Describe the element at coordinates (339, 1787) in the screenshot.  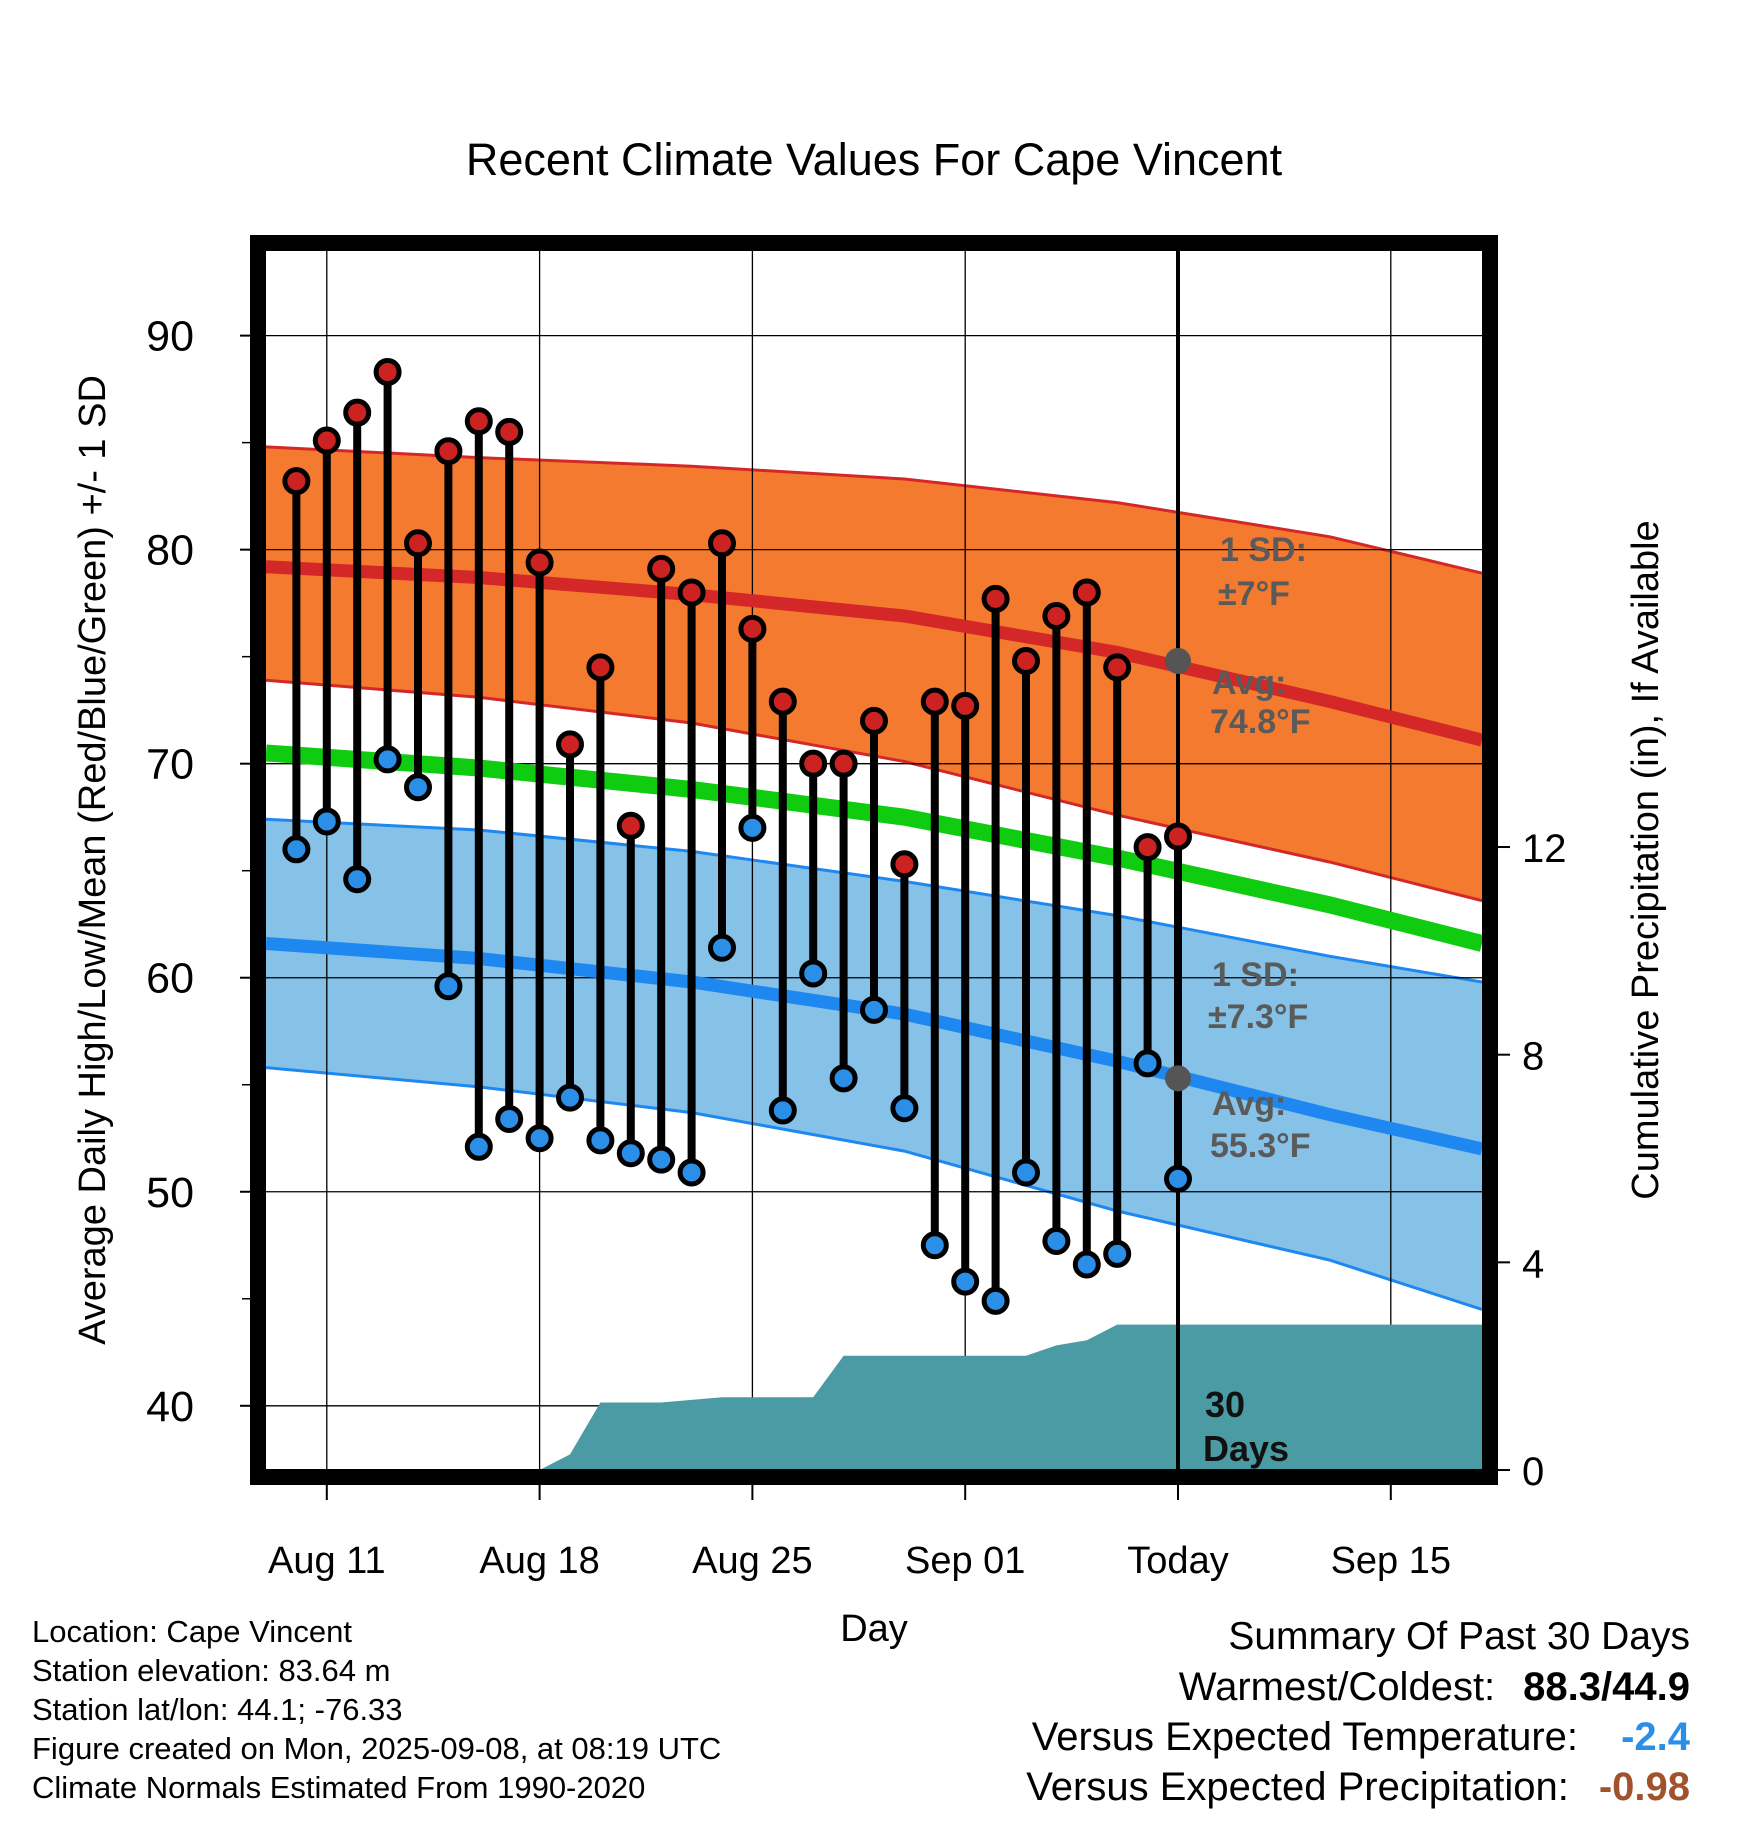
I see `info-normals: Climate Normals Estimated From 1990-2020` at that location.